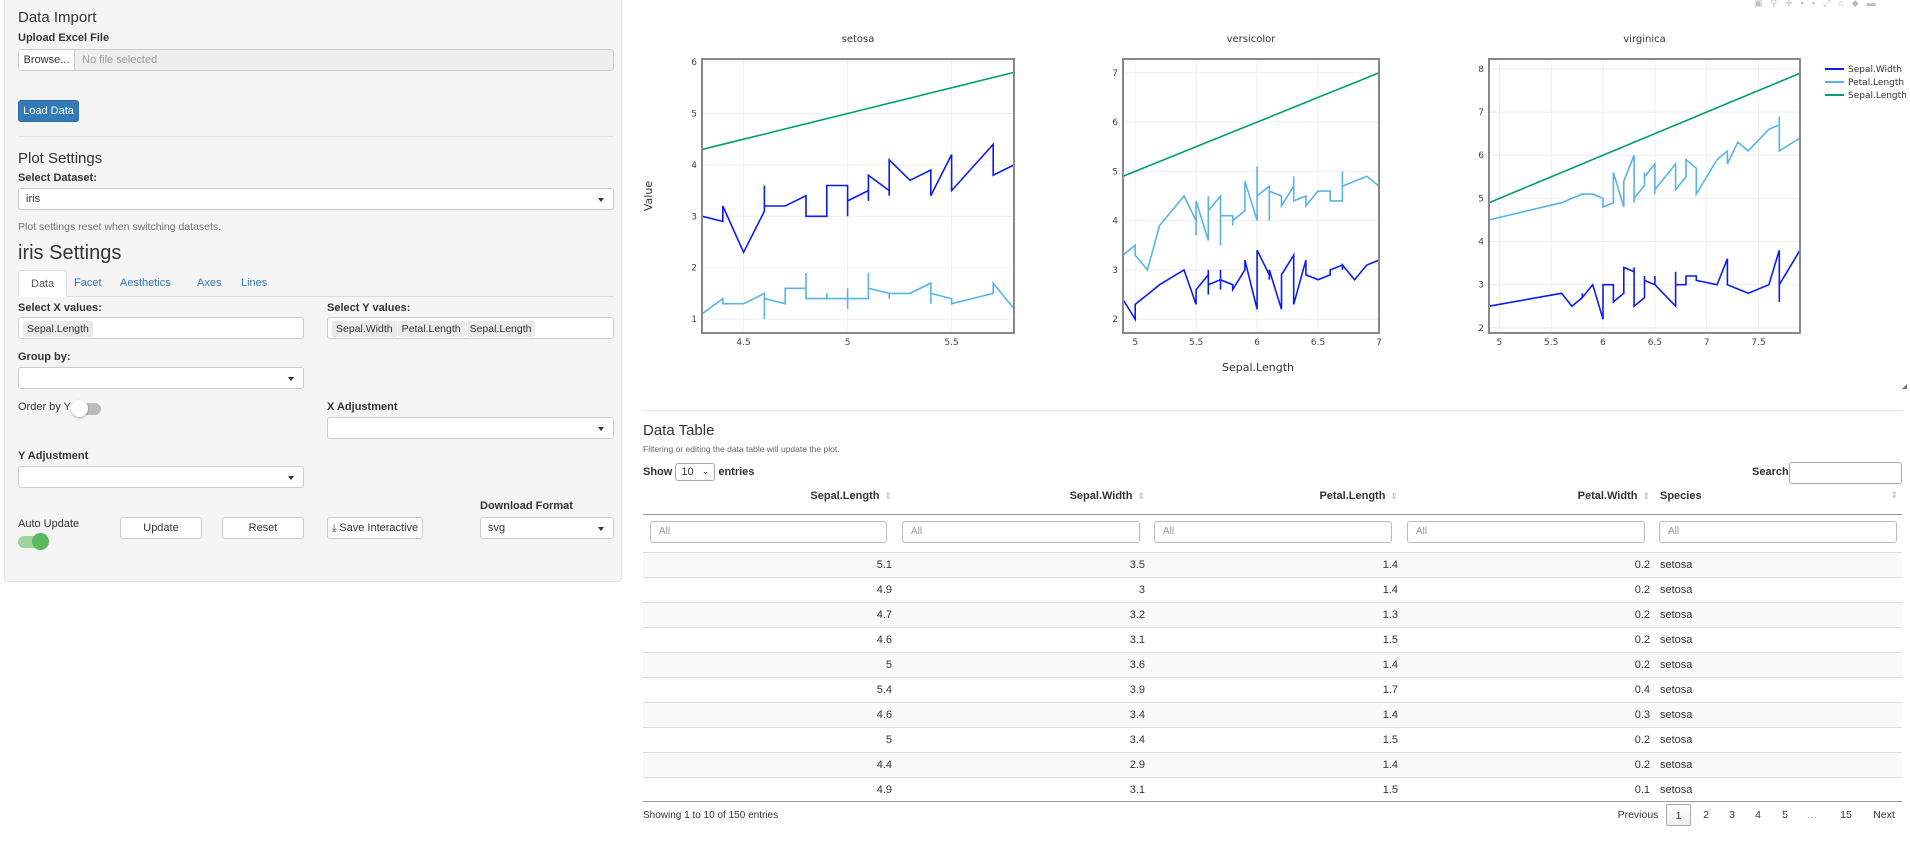 The height and width of the screenshot is (855, 1910). Describe the element at coordinates (1655, 343) in the screenshot. I see `x-tick-label: 6.5` at that location.